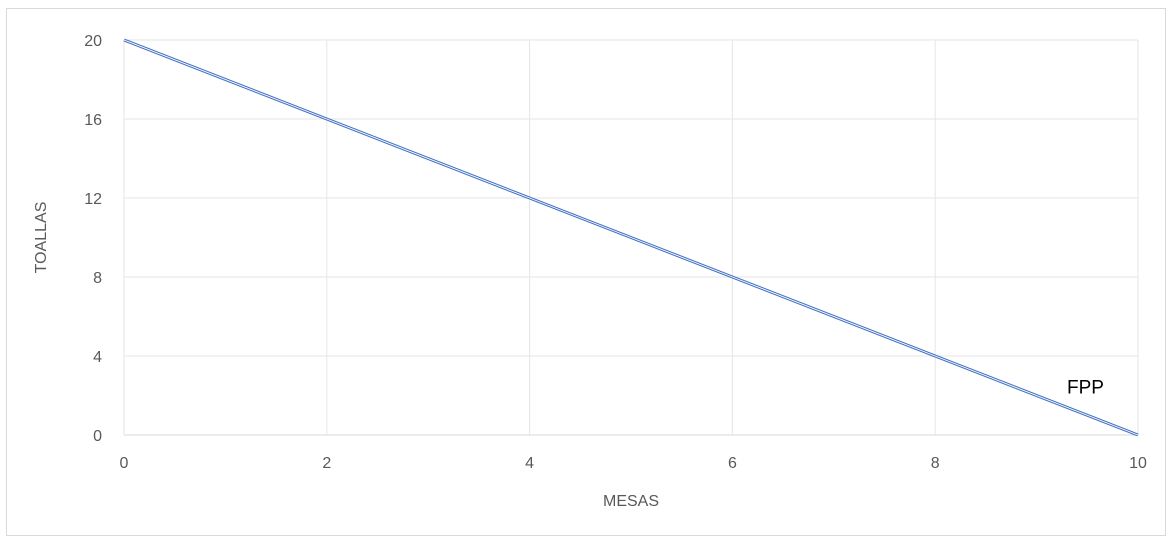  I want to click on y-tick-label: 8, so click(97, 278).